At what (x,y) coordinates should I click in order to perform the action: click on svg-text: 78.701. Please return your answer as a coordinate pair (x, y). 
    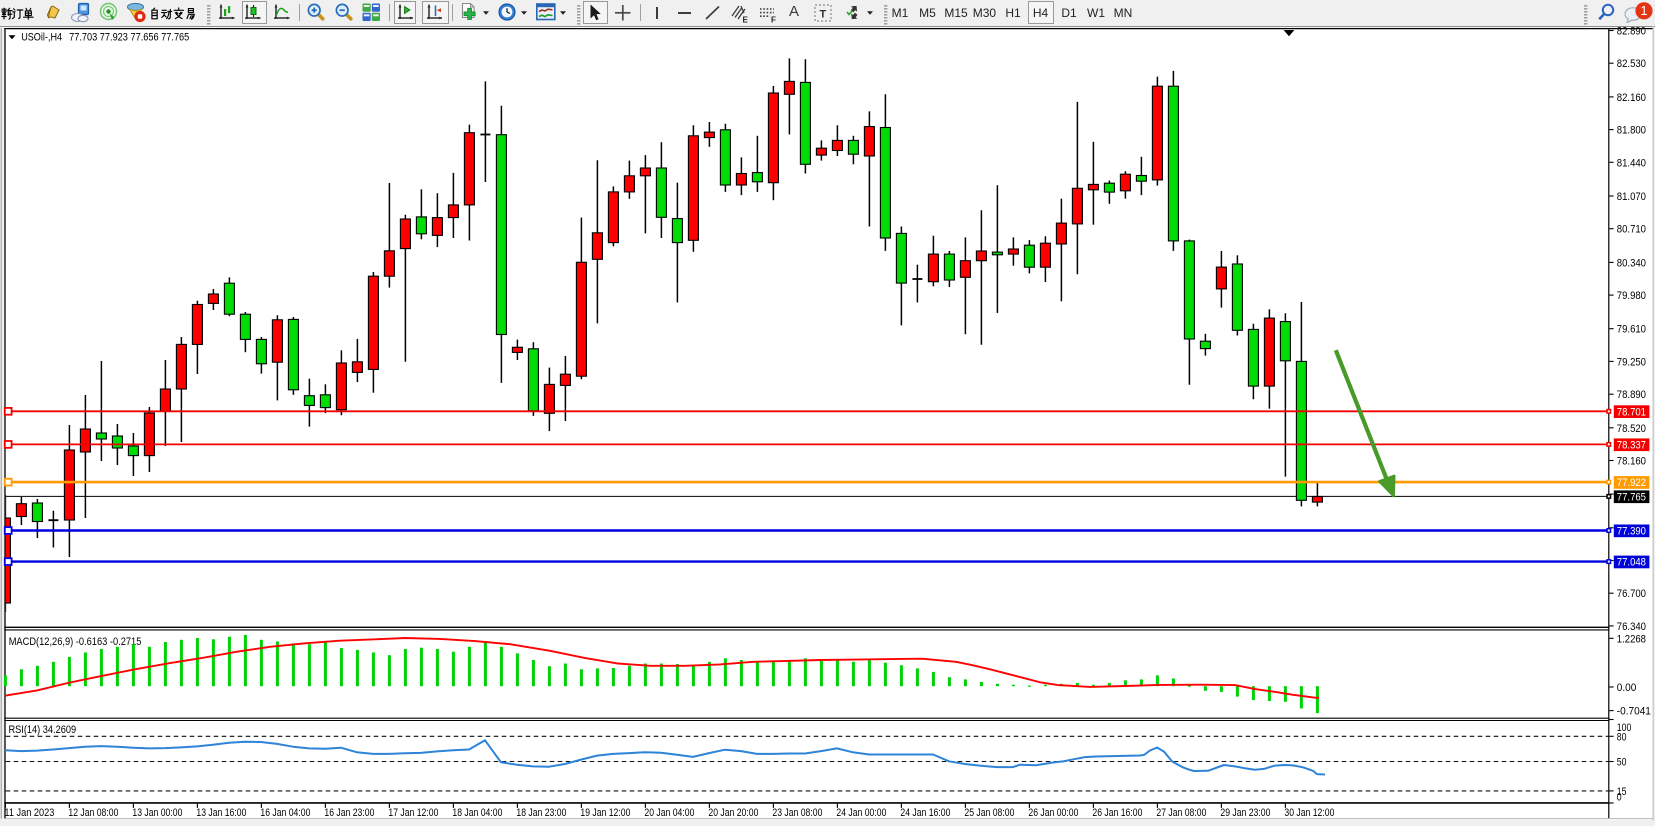
    Looking at the image, I should click on (1631, 412).